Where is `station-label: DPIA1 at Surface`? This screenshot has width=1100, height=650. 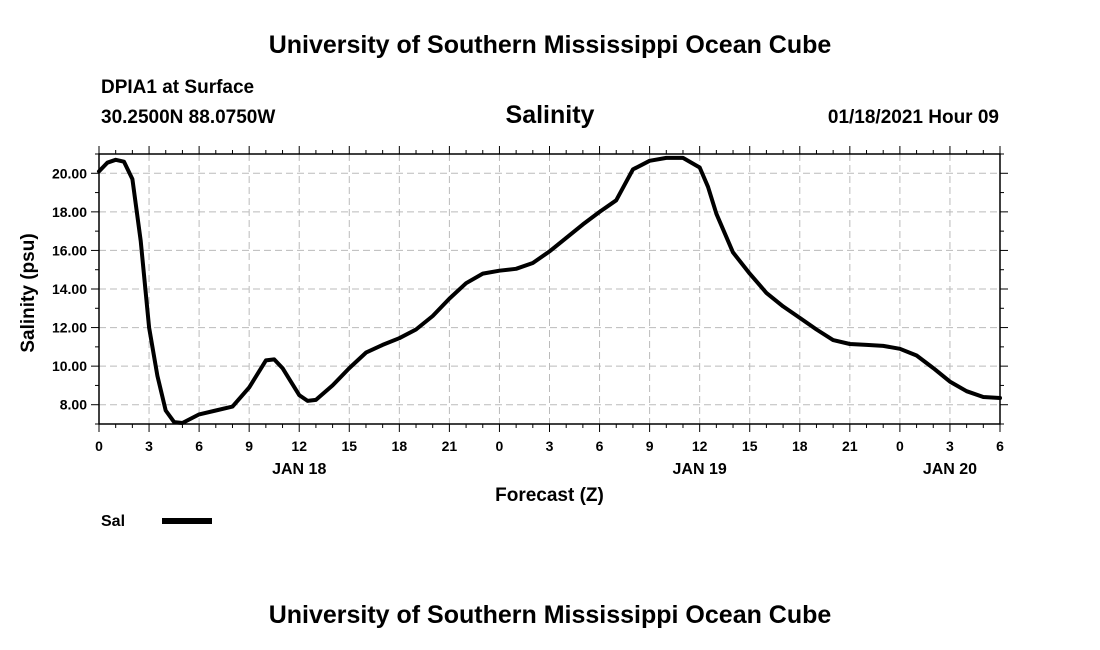 station-label: DPIA1 at Surface is located at coordinates (178, 87).